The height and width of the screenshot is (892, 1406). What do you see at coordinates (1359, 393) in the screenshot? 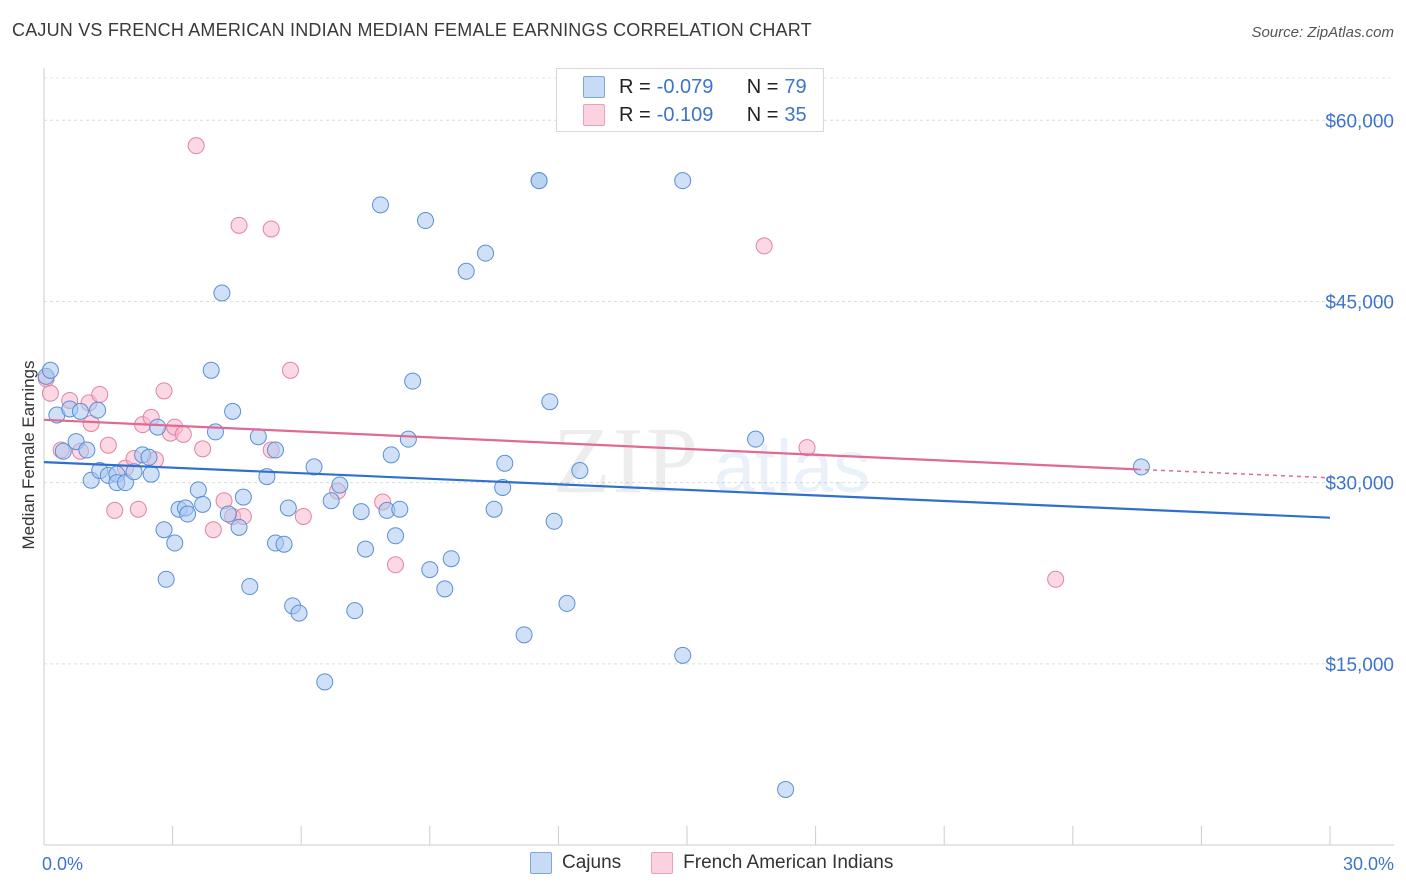
I see `y-tick-labels: $15,000 $30,000 $45,000 $60,000` at bounding box center [1359, 393].